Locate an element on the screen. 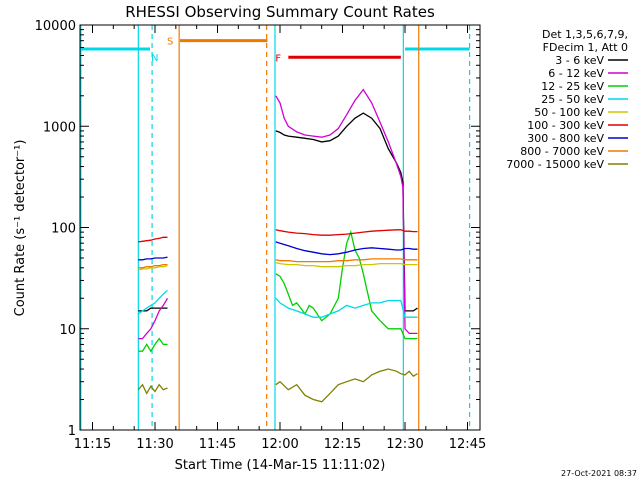 The height and width of the screenshot is (480, 640). legend-entry-label: 300 - 800 keV is located at coordinates (565, 138).